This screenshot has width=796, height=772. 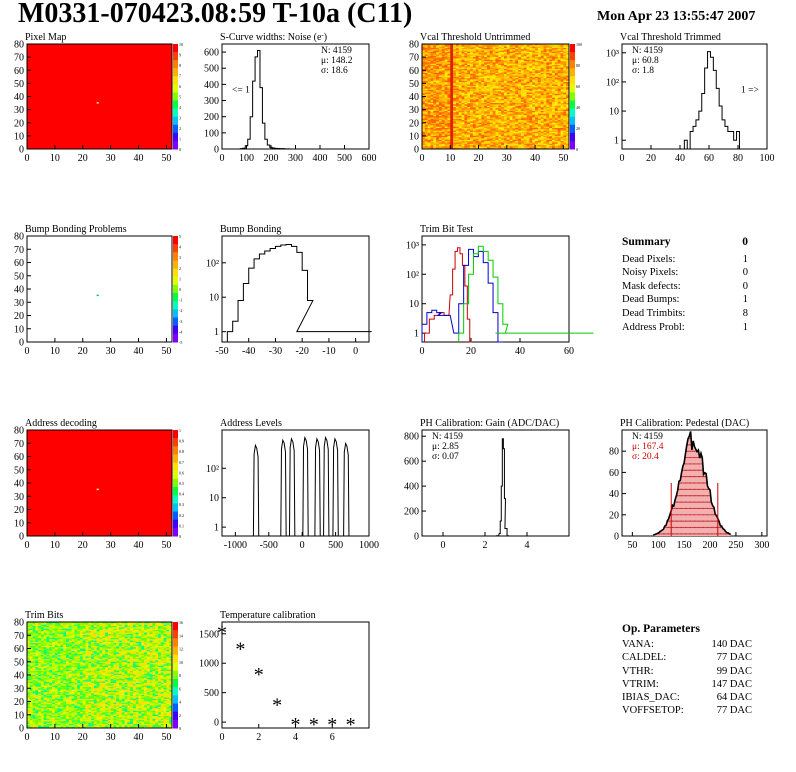 I want to click on x-tick-label: -500, so click(x=269, y=545).